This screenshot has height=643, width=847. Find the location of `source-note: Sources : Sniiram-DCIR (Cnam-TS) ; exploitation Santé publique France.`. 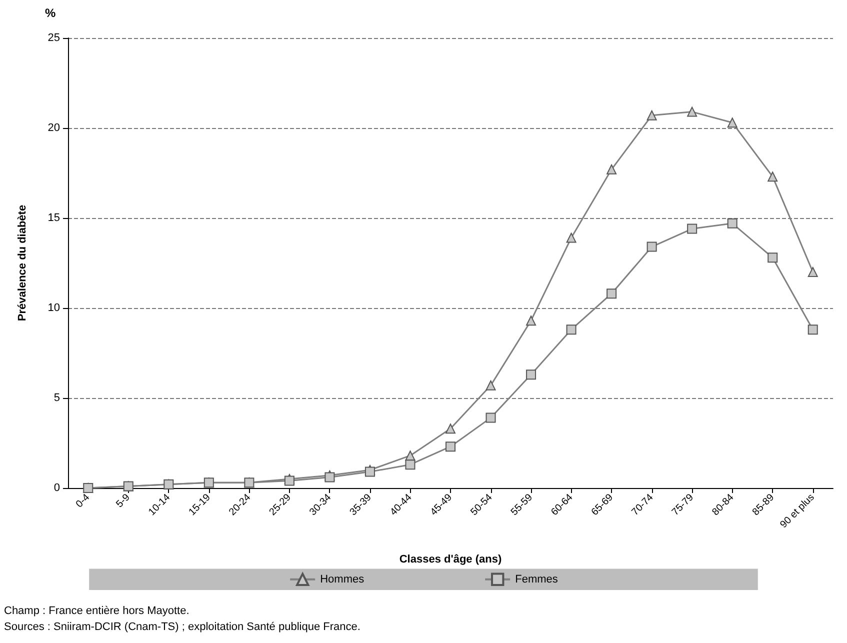

source-note: Sources : Sniiram-DCIR (Cnam-TS) ; exploitation Santé publique France. is located at coordinates (182, 627).